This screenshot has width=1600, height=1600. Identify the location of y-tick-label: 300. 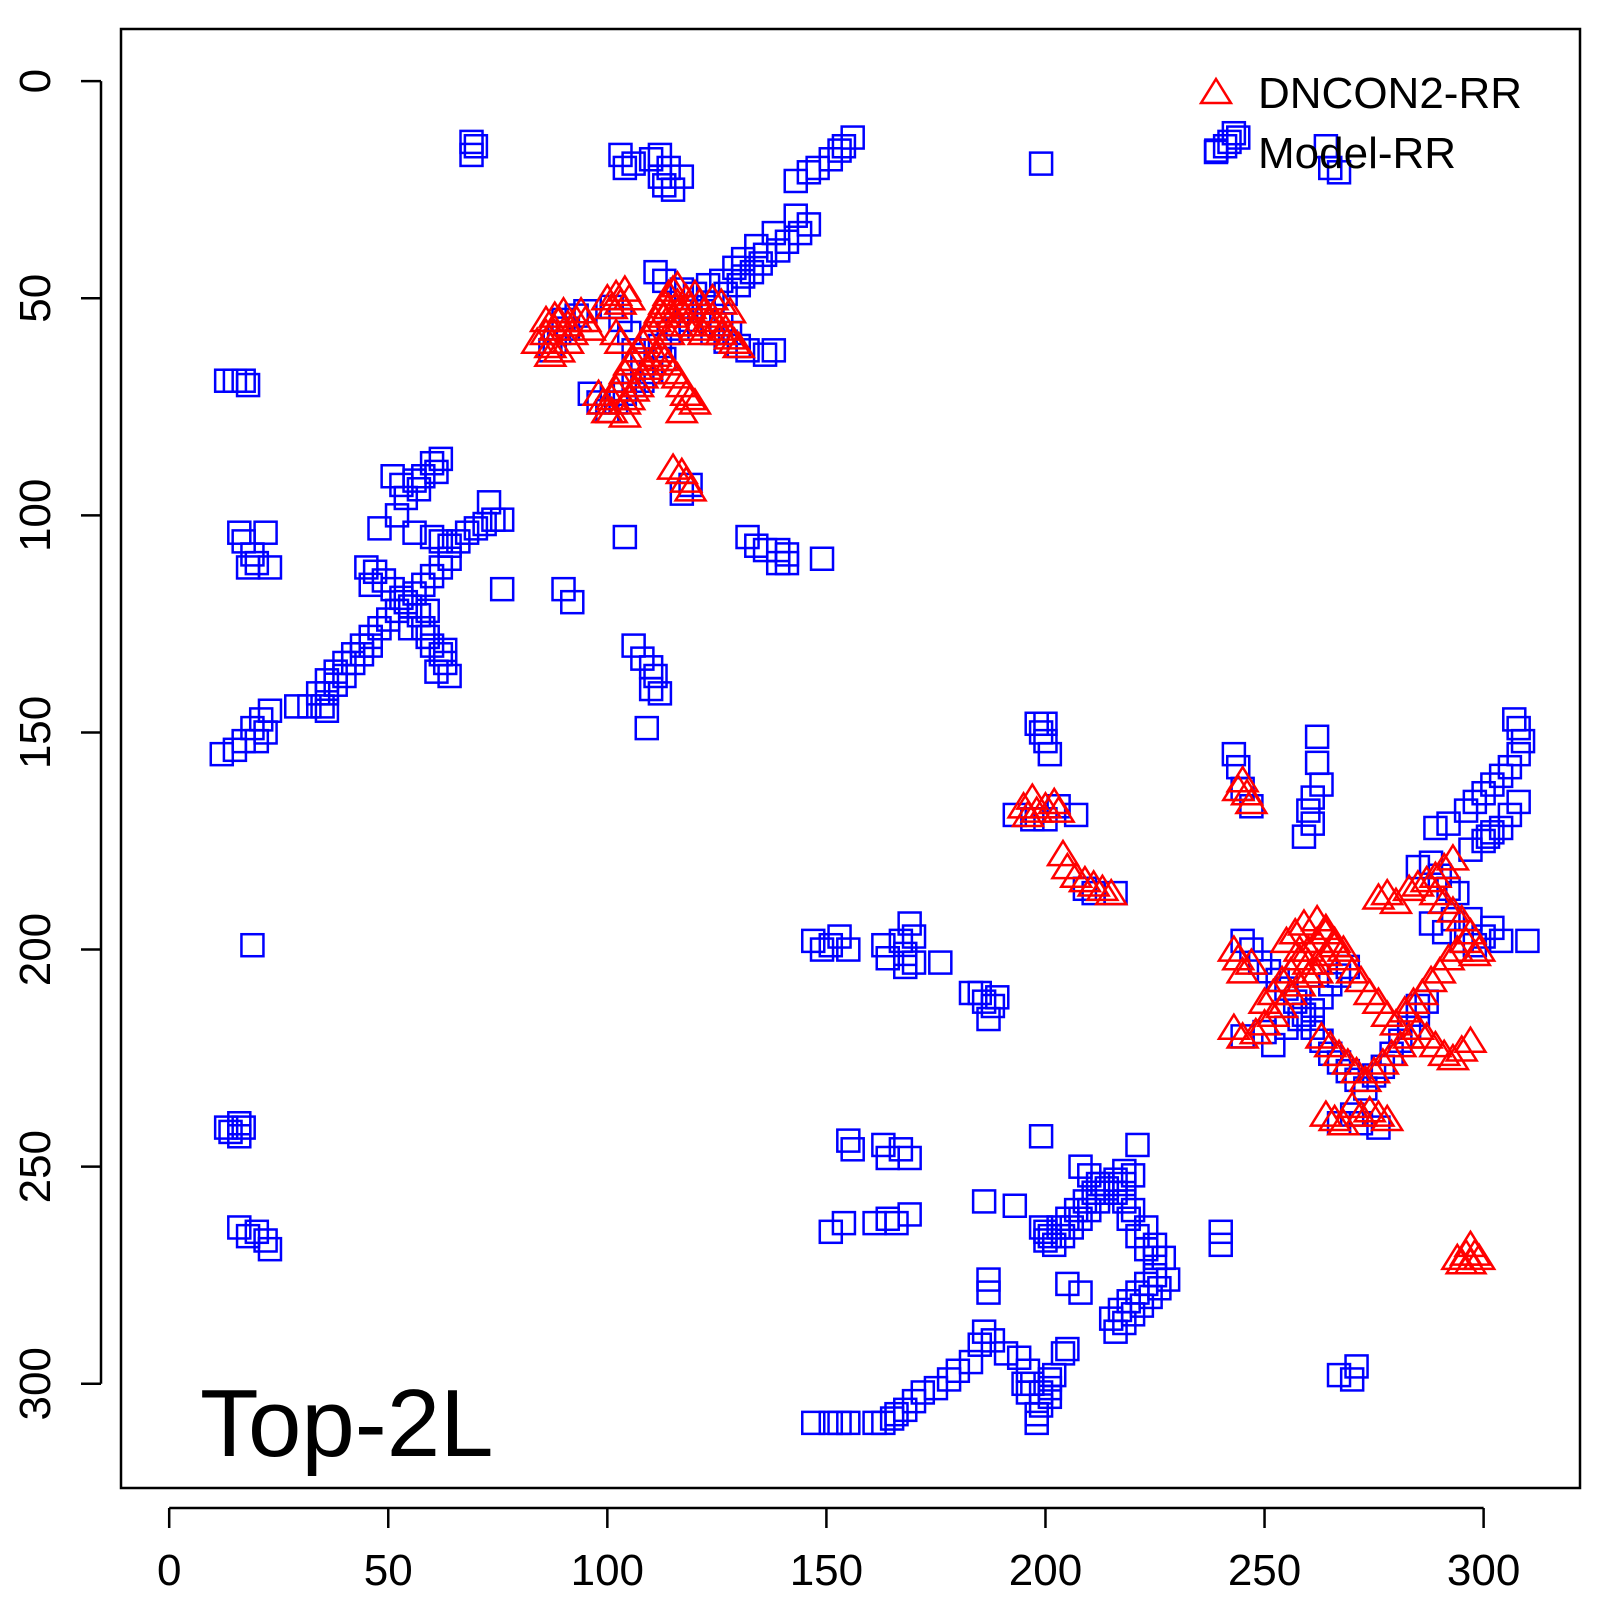
(35, 1383).